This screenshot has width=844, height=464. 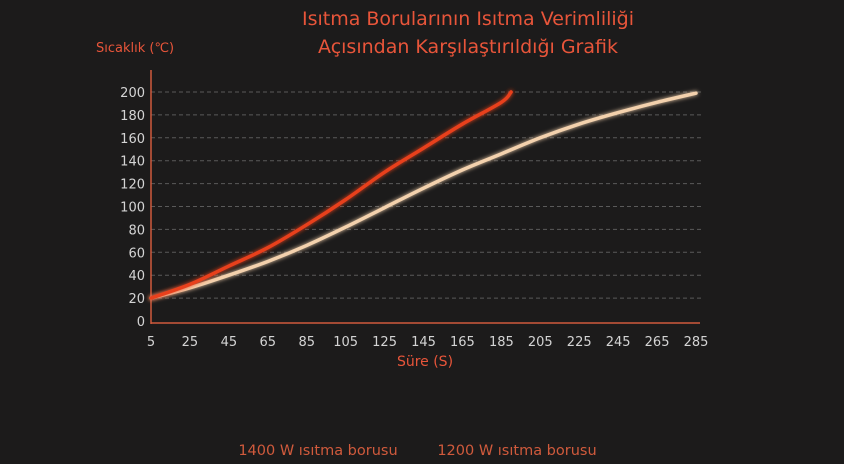 What do you see at coordinates (417, 439) in the screenshot?
I see `legend: 1400 W ısıtma borusu 1200 W ısıtma borusu` at bounding box center [417, 439].